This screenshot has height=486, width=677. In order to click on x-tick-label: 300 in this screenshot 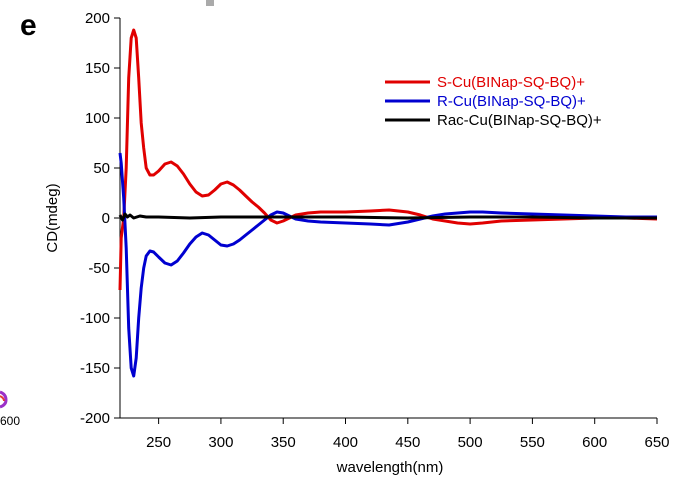, I will do `click(220, 442)`.